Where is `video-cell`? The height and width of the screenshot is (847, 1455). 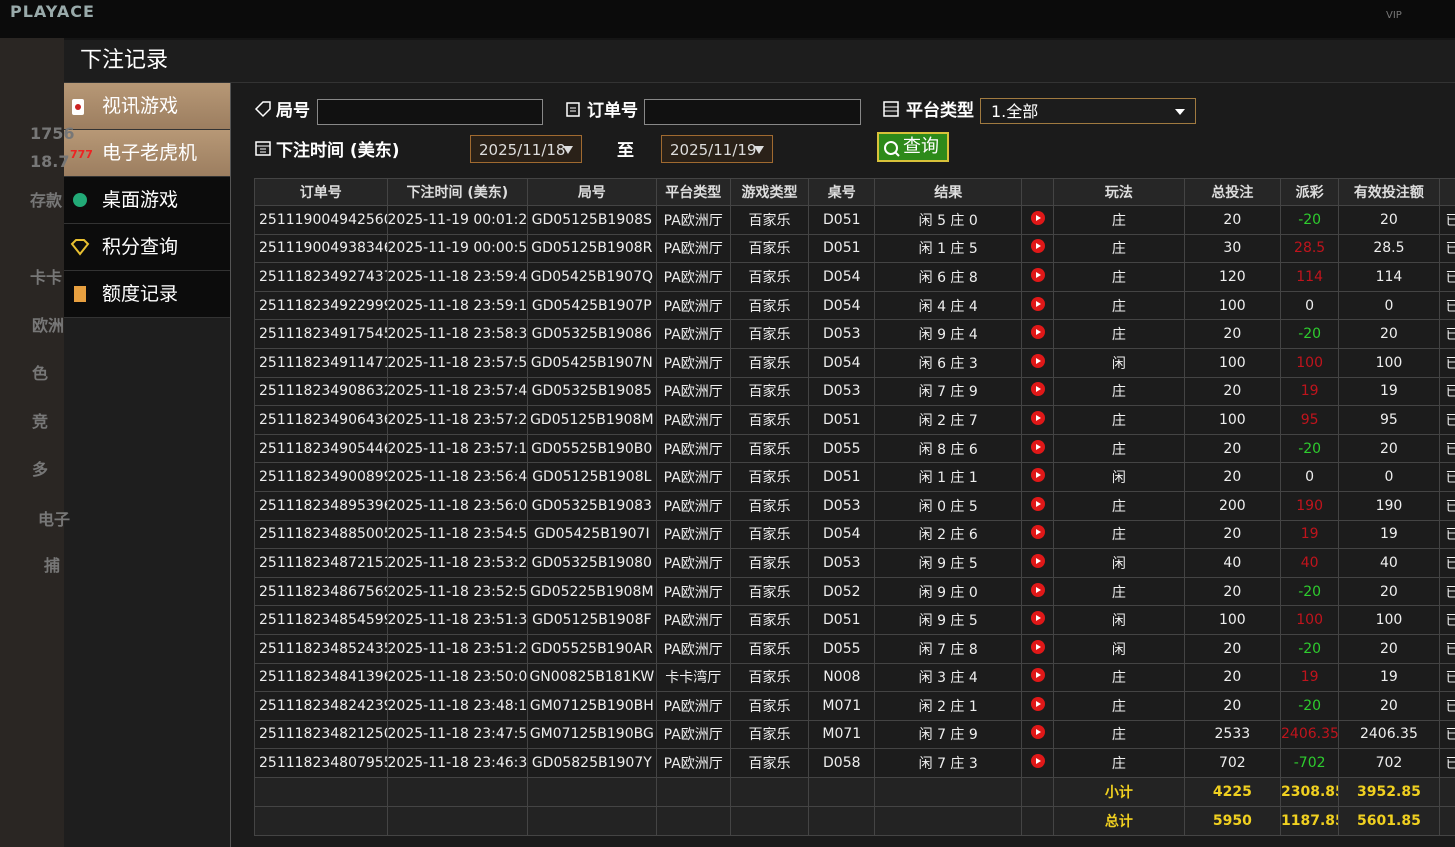 video-cell is located at coordinates (1037, 362).